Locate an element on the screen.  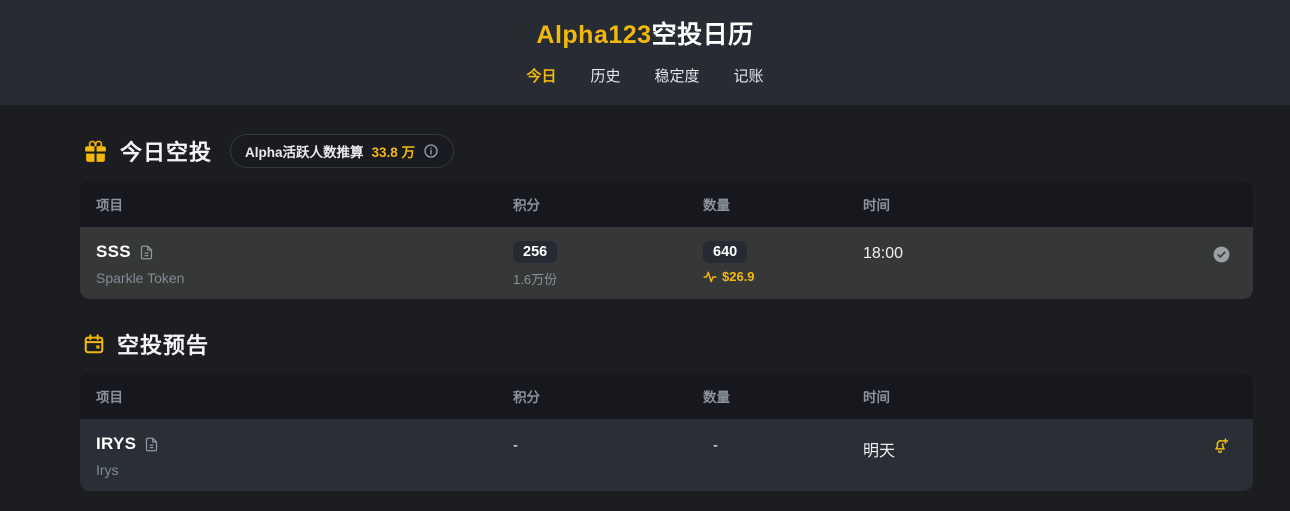
project-subtitle: Sparkle Token is located at coordinates (140, 278).